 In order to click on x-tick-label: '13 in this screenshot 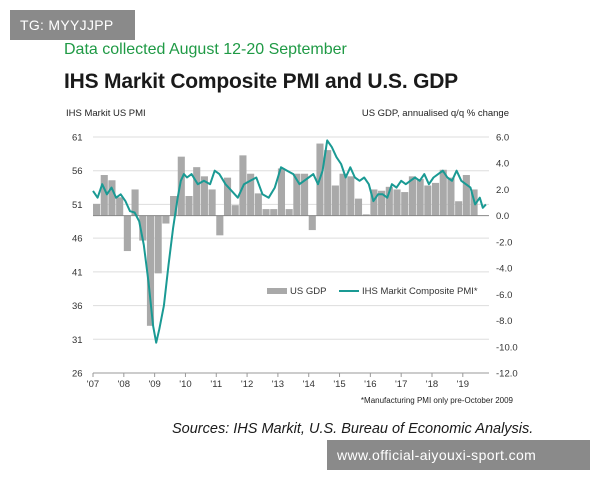, I will do `click(278, 384)`.